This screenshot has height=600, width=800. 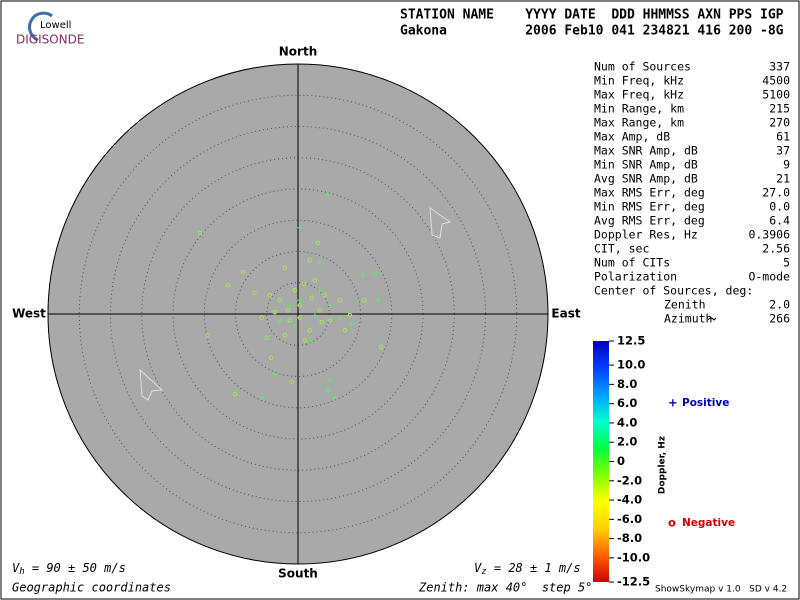 I want to click on v-value: = 90 ± 50 m/s, so click(x=75, y=568).